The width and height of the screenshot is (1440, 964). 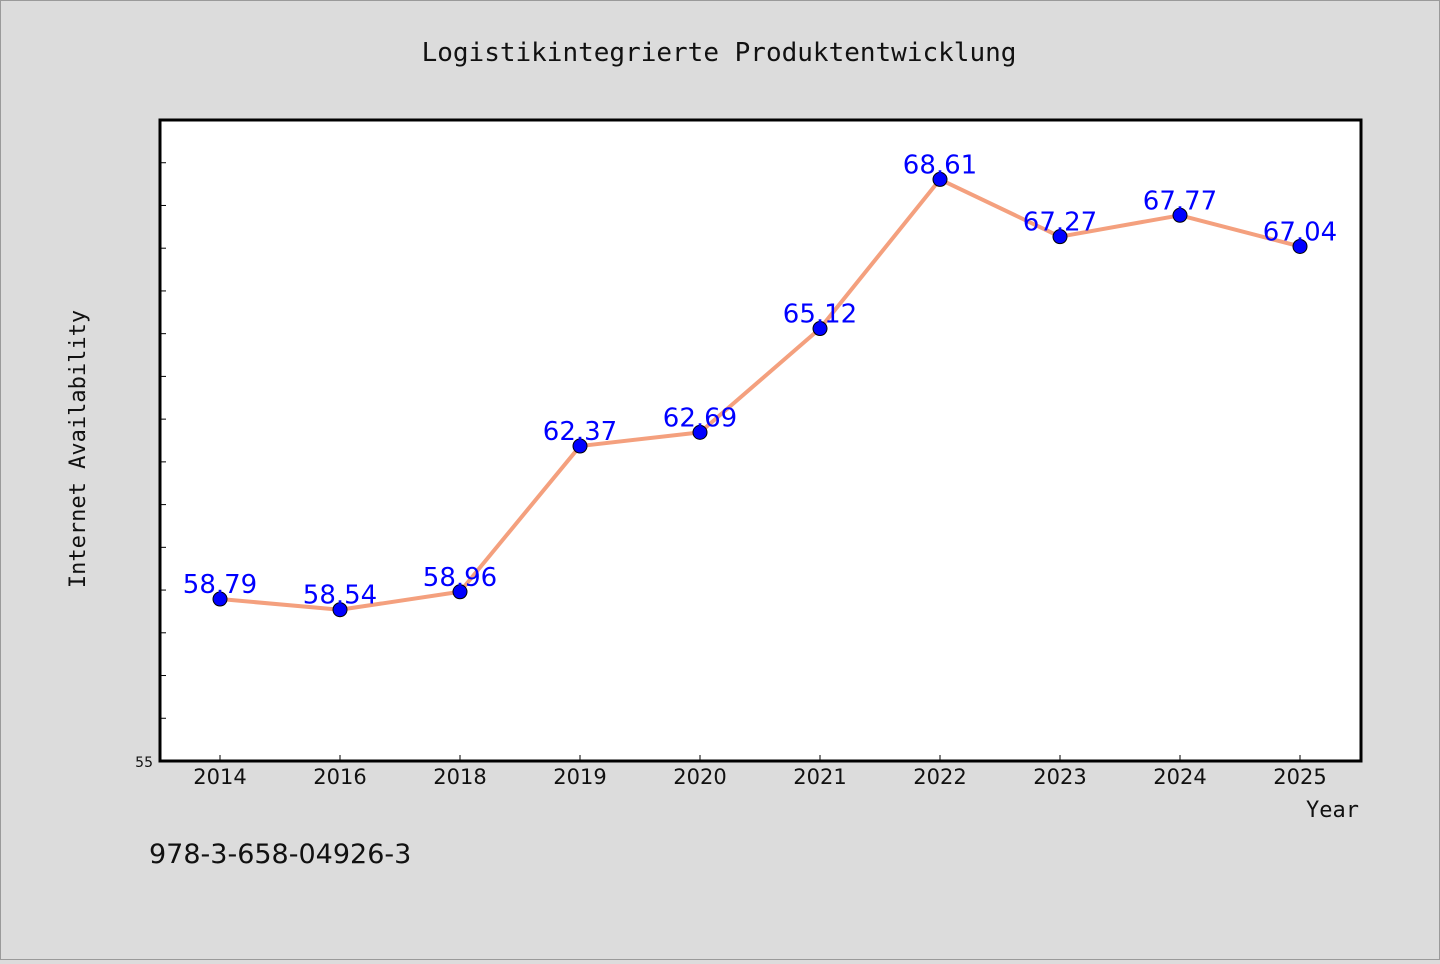 What do you see at coordinates (339, 777) in the screenshot?
I see `x-tick-label: 2016` at bounding box center [339, 777].